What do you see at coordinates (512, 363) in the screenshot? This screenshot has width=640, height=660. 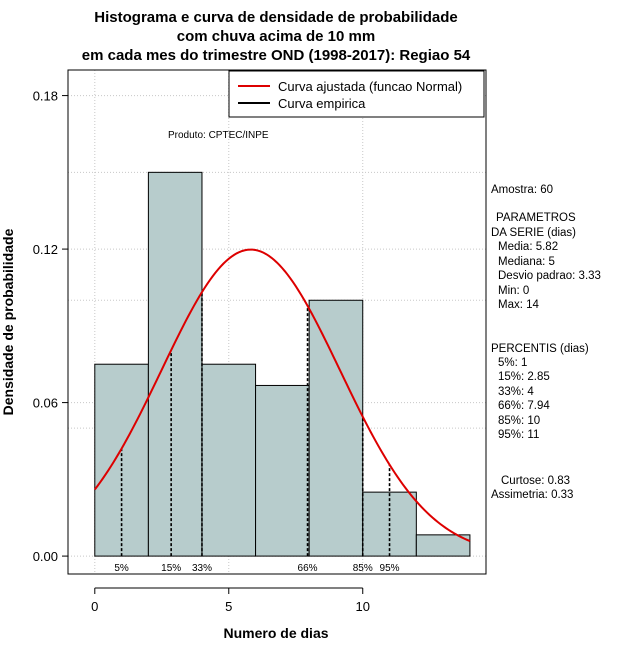 I see `stat-p5: 5%: 1` at bounding box center [512, 363].